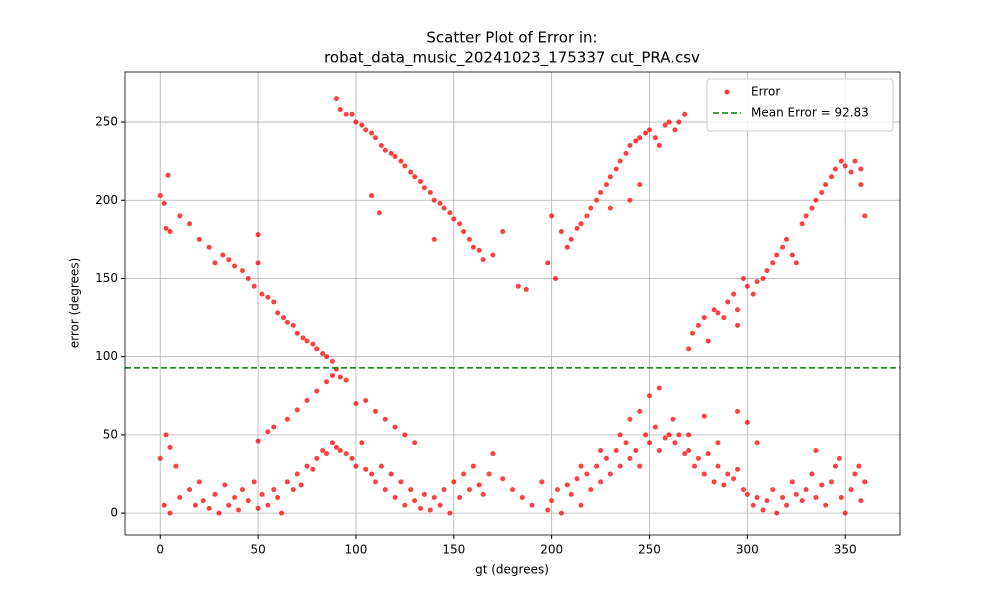 The height and width of the screenshot is (600, 1000). I want to click on y-tick-label: 200, so click(106, 200).